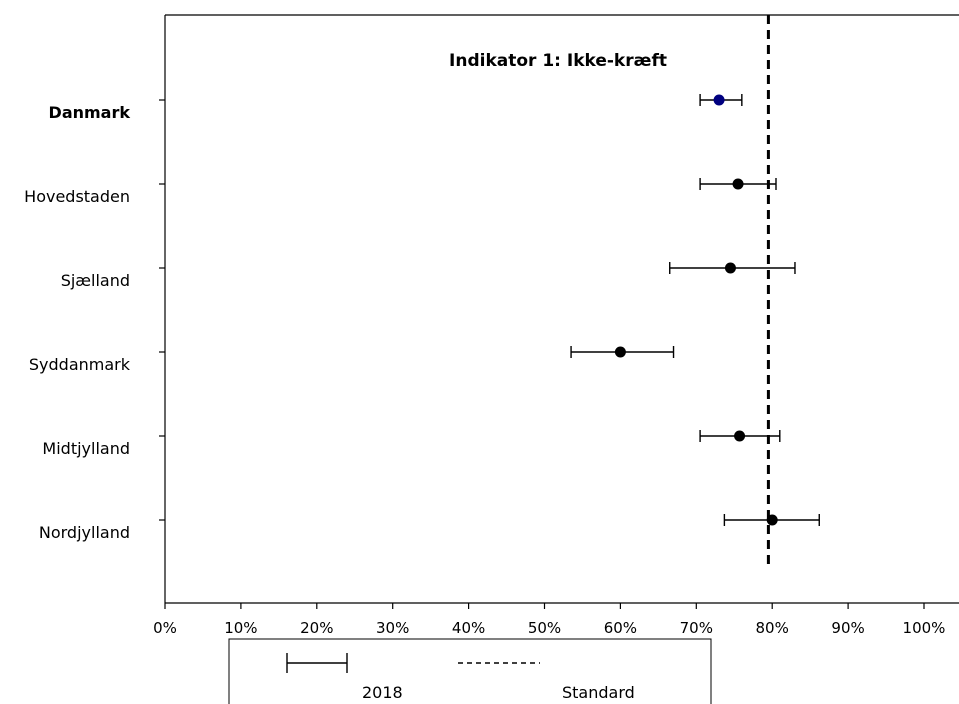 The width and height of the screenshot is (959, 704). Describe the element at coordinates (924, 628) in the screenshot. I see `x-tick-label: 100%` at that location.